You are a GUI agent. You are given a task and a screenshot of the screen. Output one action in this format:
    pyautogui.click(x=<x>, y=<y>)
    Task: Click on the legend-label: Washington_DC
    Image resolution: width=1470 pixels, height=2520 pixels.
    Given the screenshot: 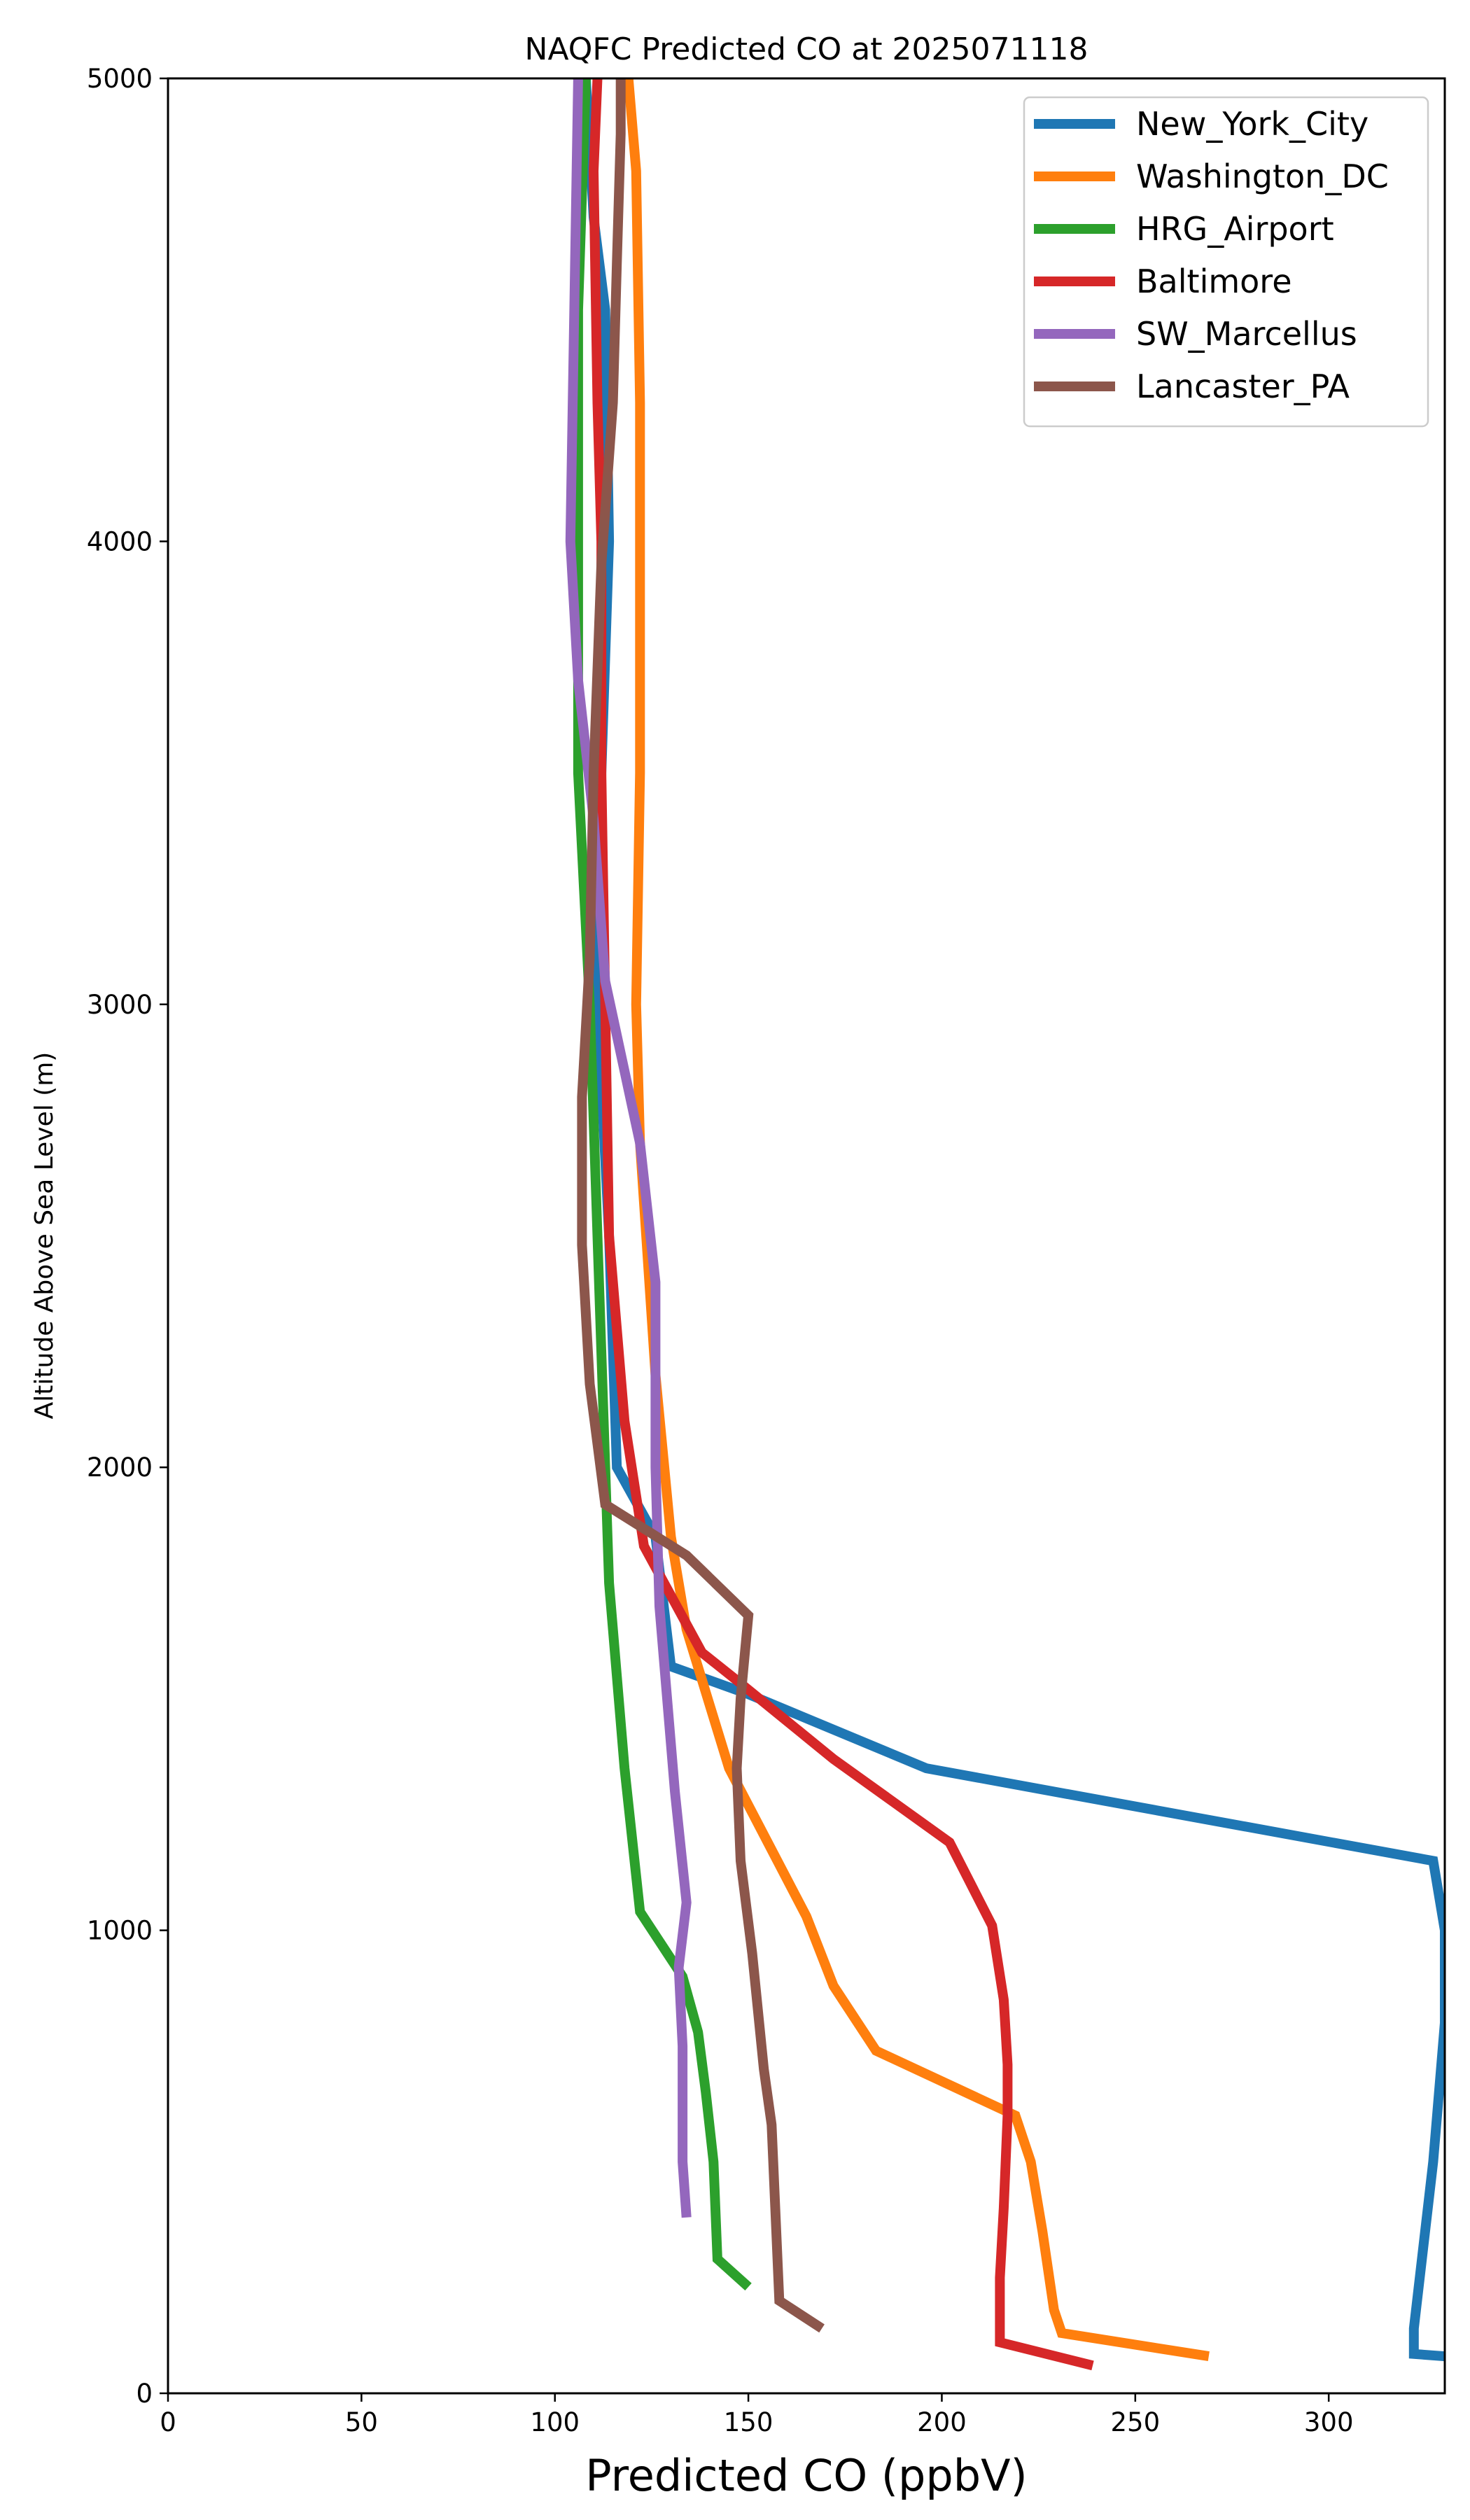 What is the action you would take?
    pyautogui.click(x=1262, y=176)
    